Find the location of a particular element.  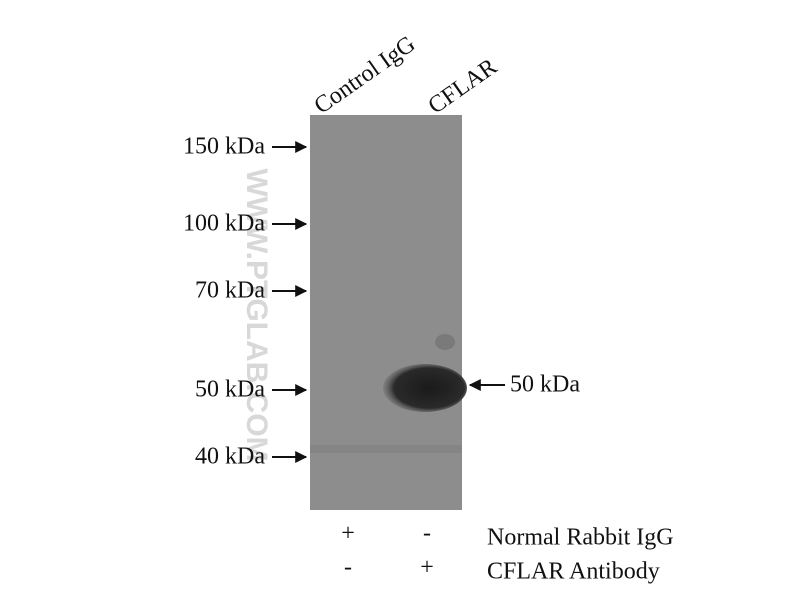

marker-label: 40 kDa is located at coordinates (230, 457).